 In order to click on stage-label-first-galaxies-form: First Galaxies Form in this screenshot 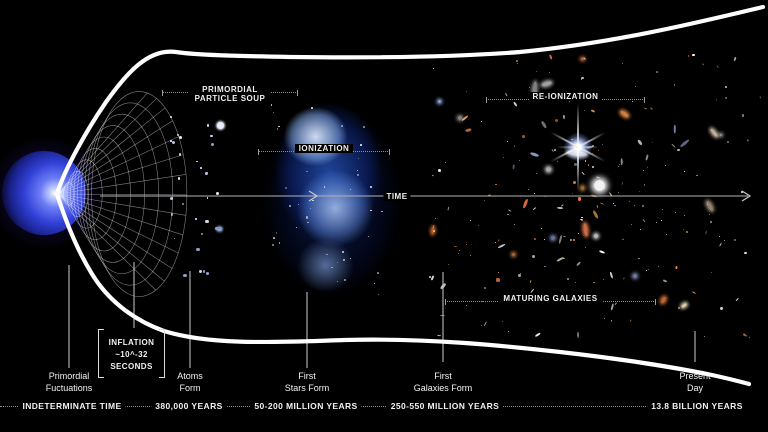, I will do `click(443, 382)`.